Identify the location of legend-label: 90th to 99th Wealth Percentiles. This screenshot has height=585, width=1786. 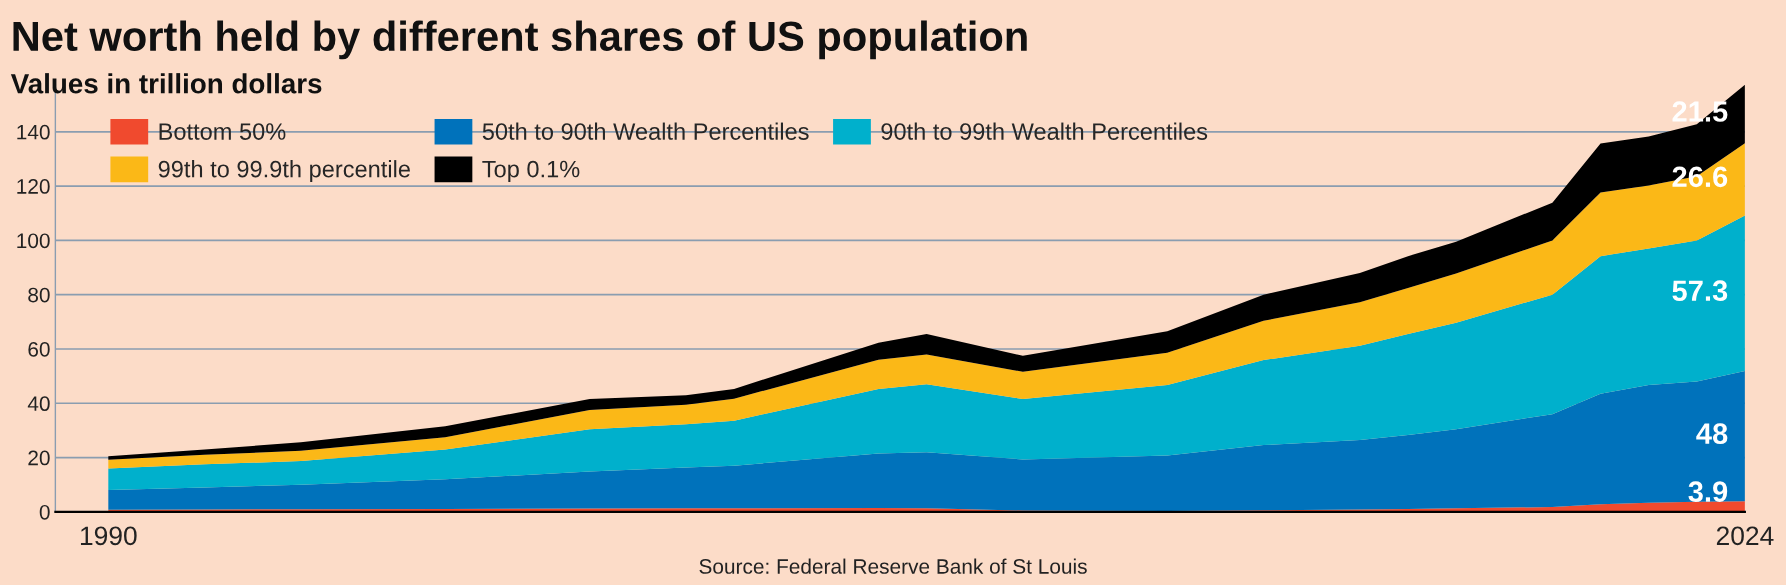
(1044, 131).